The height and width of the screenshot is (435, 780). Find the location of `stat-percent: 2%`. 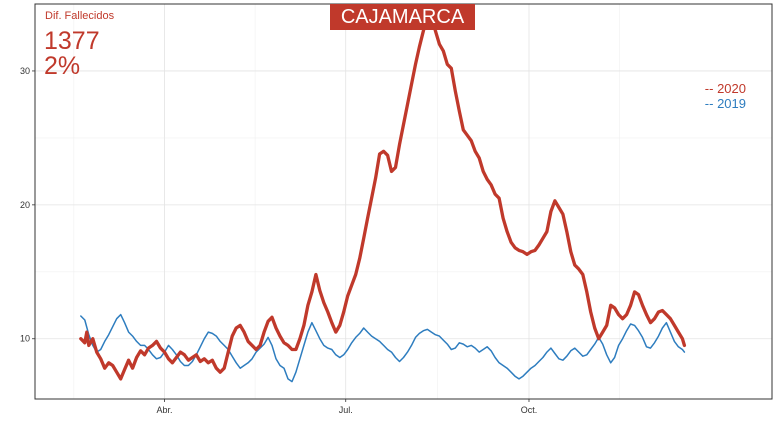

stat-percent: 2% is located at coordinates (62, 66).